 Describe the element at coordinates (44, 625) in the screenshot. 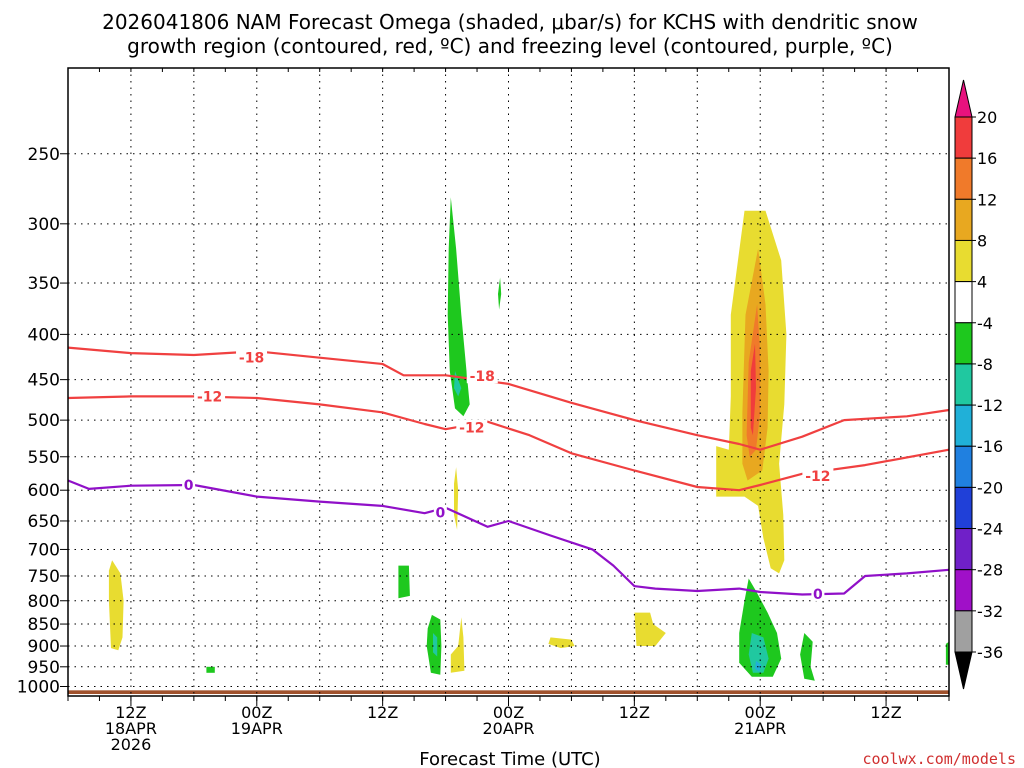

I see `y-tick-label: 850` at that location.